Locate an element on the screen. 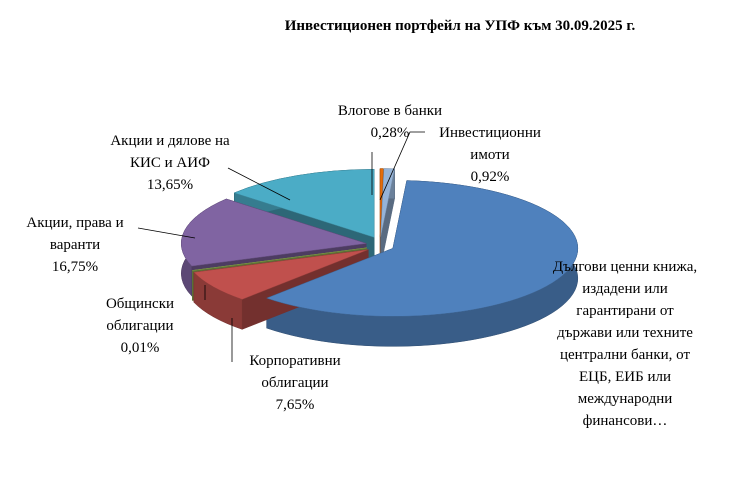 This screenshot has width=740, height=480. slice-label: Влогове в банки 0,28% is located at coordinates (390, 122).